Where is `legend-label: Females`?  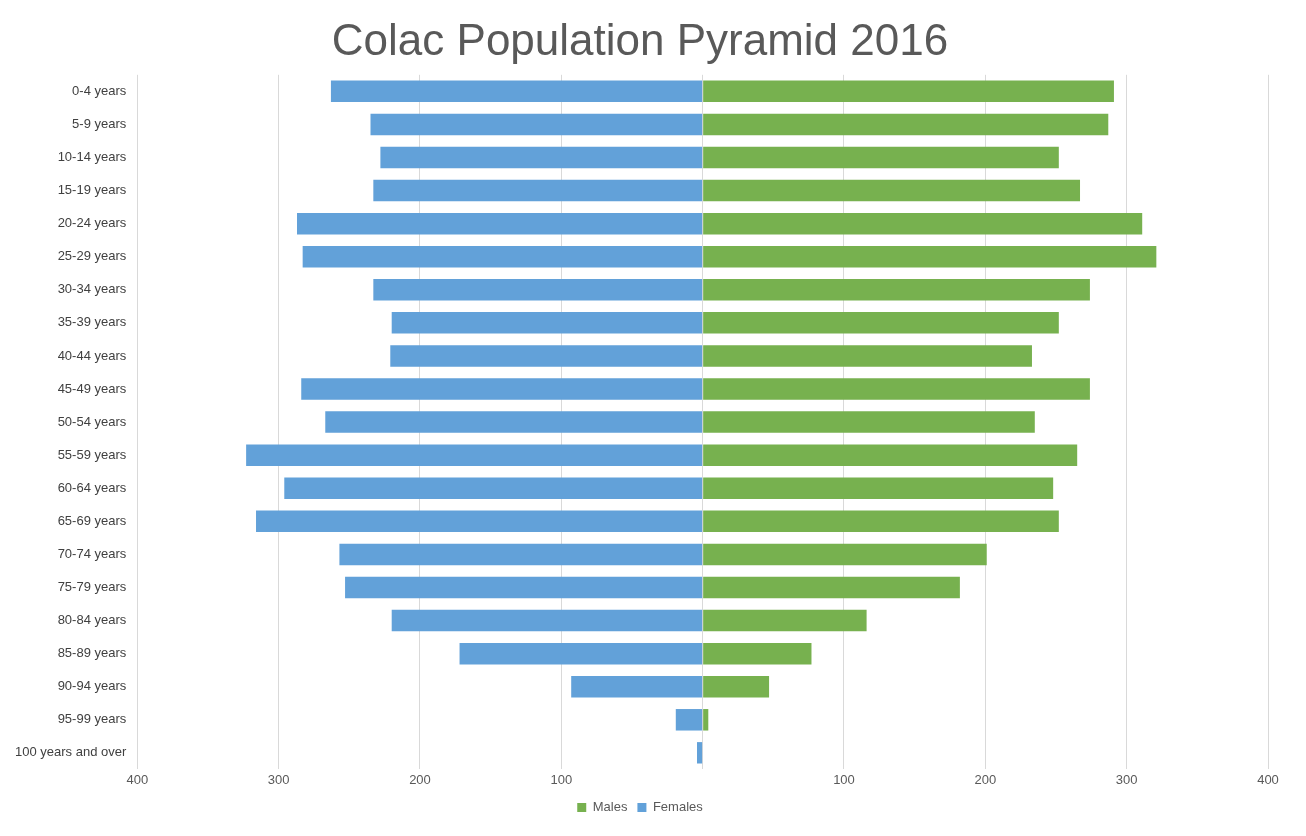
legend-label: Females is located at coordinates (678, 807).